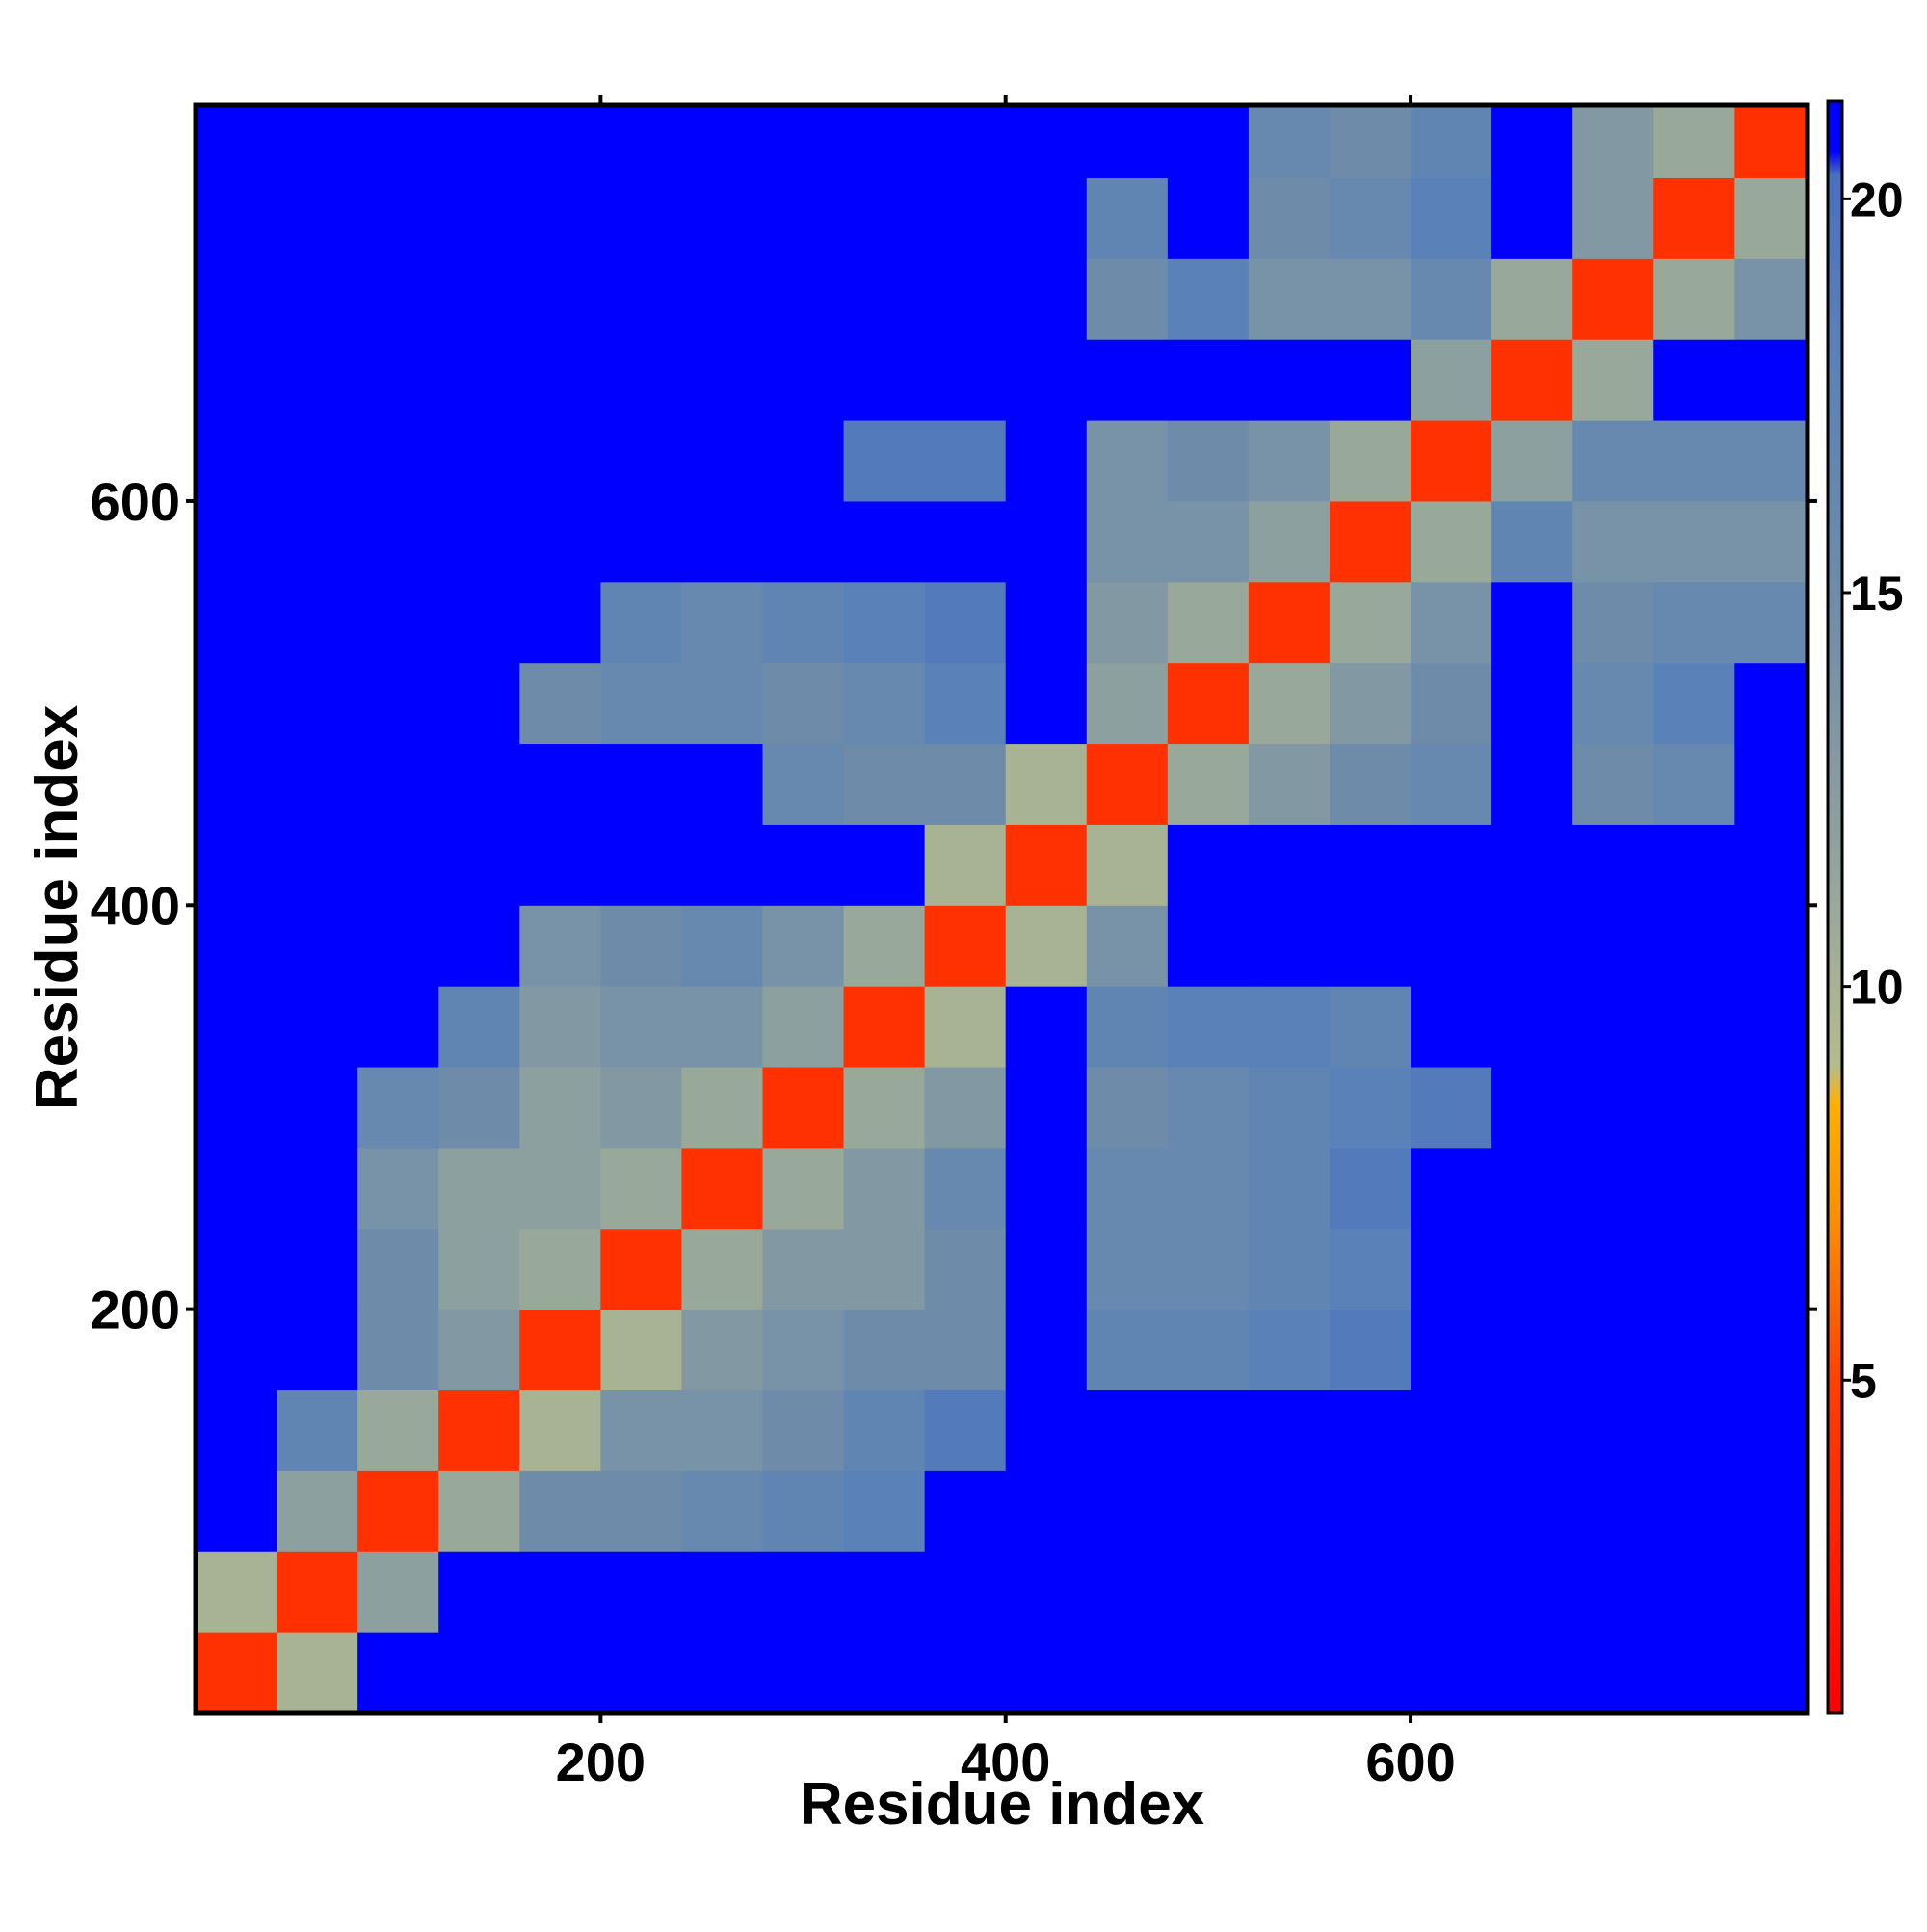 Image resolution: width=1927 pixels, height=1932 pixels. What do you see at coordinates (136, 1310) in the screenshot?
I see `y-tick-label: 200` at bounding box center [136, 1310].